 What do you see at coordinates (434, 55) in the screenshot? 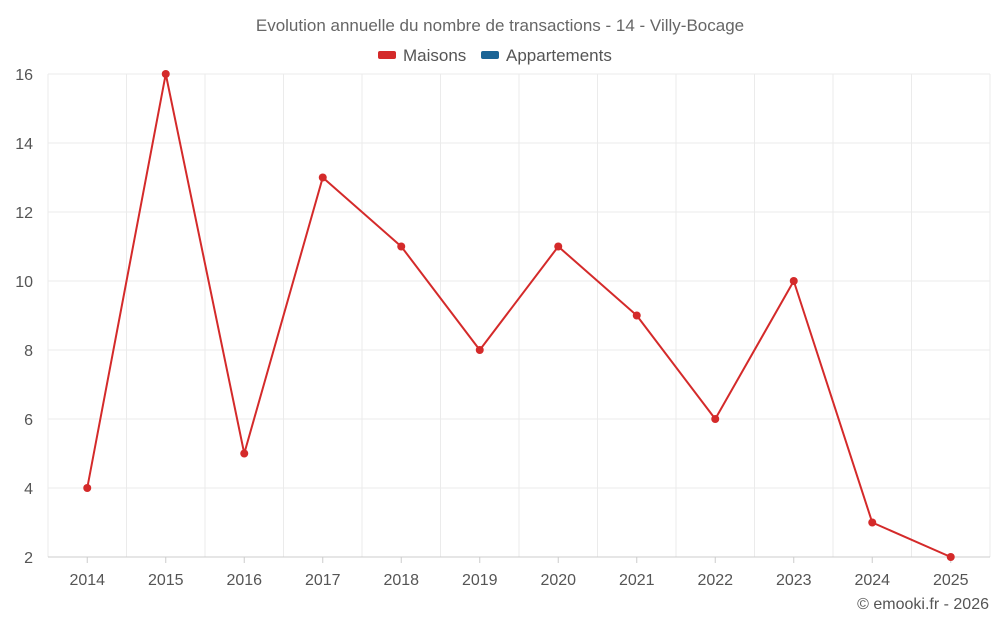
I see `legend-label-maisons: Maisons` at bounding box center [434, 55].